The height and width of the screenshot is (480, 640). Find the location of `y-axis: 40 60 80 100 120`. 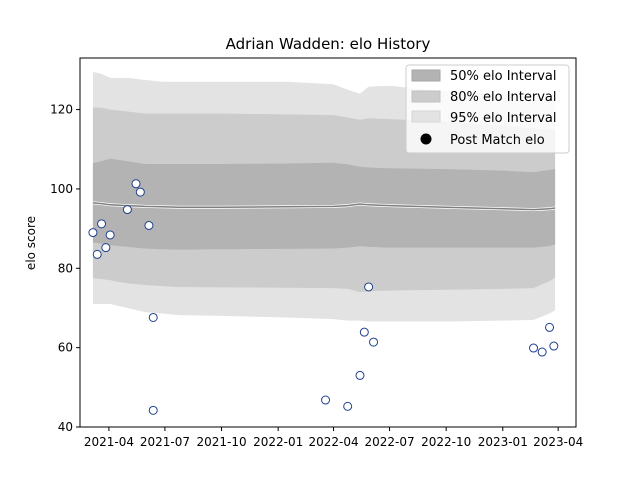

y-axis: 40 60 80 100 120 is located at coordinates (65, 268).